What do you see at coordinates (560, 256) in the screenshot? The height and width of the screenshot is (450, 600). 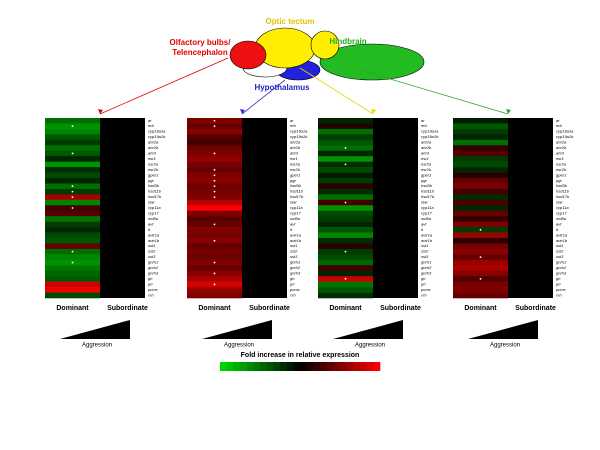 I see `gene-label: sst3` at bounding box center [560, 256].